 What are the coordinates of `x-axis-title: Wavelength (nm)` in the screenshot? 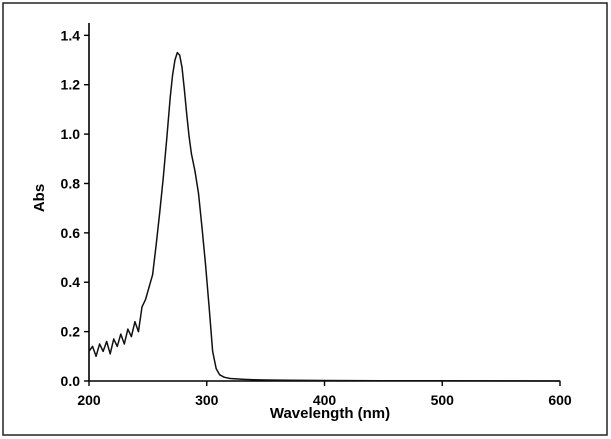 It's located at (330, 413).